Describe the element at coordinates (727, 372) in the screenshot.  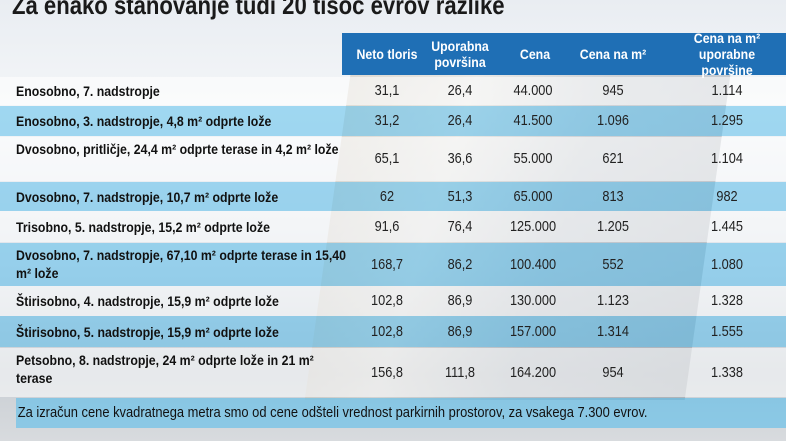
I see `cell-value: 1.338` at that location.